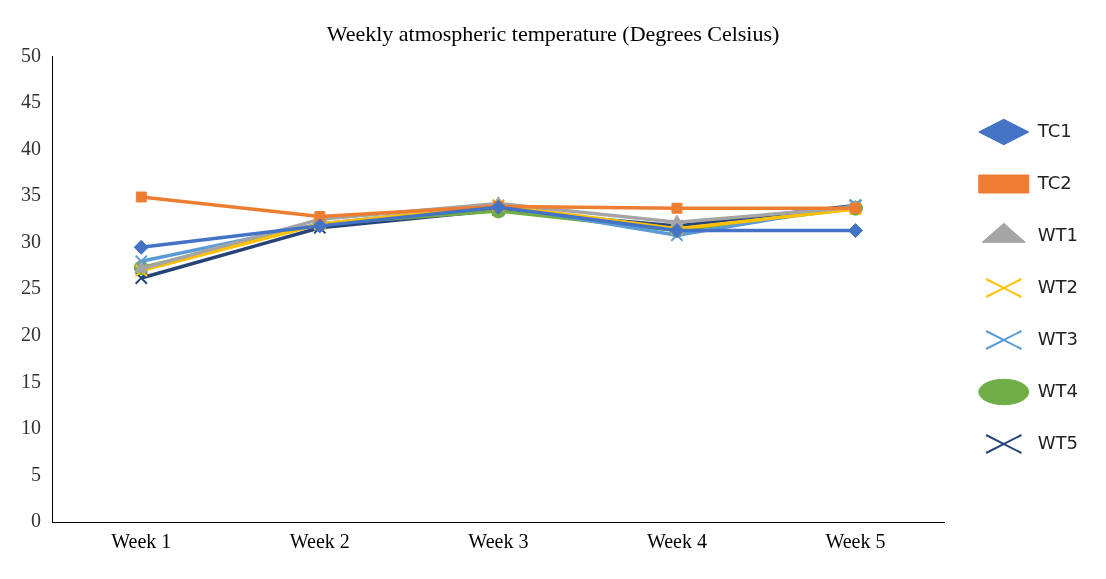  Describe the element at coordinates (1054, 130) in the screenshot. I see `legend-label: TC1` at that location.